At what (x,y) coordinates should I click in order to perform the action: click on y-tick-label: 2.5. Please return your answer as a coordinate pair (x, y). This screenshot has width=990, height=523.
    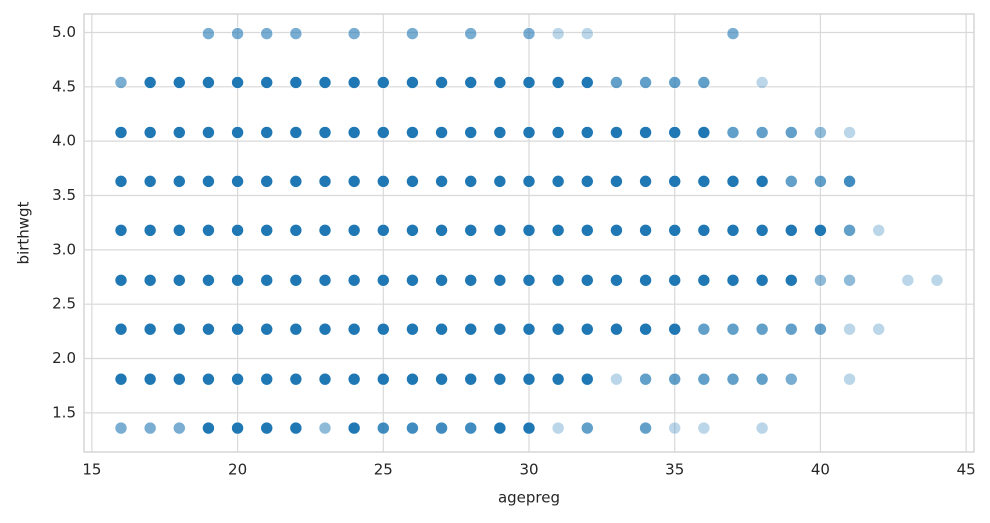
    Looking at the image, I should click on (64, 304).